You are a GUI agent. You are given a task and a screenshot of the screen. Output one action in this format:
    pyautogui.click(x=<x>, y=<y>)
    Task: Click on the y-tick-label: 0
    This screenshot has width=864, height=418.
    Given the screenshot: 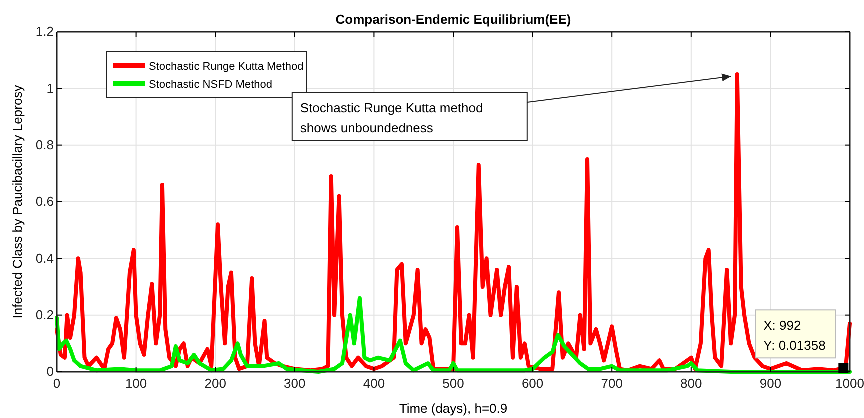 What is the action you would take?
    pyautogui.click(x=50, y=372)
    